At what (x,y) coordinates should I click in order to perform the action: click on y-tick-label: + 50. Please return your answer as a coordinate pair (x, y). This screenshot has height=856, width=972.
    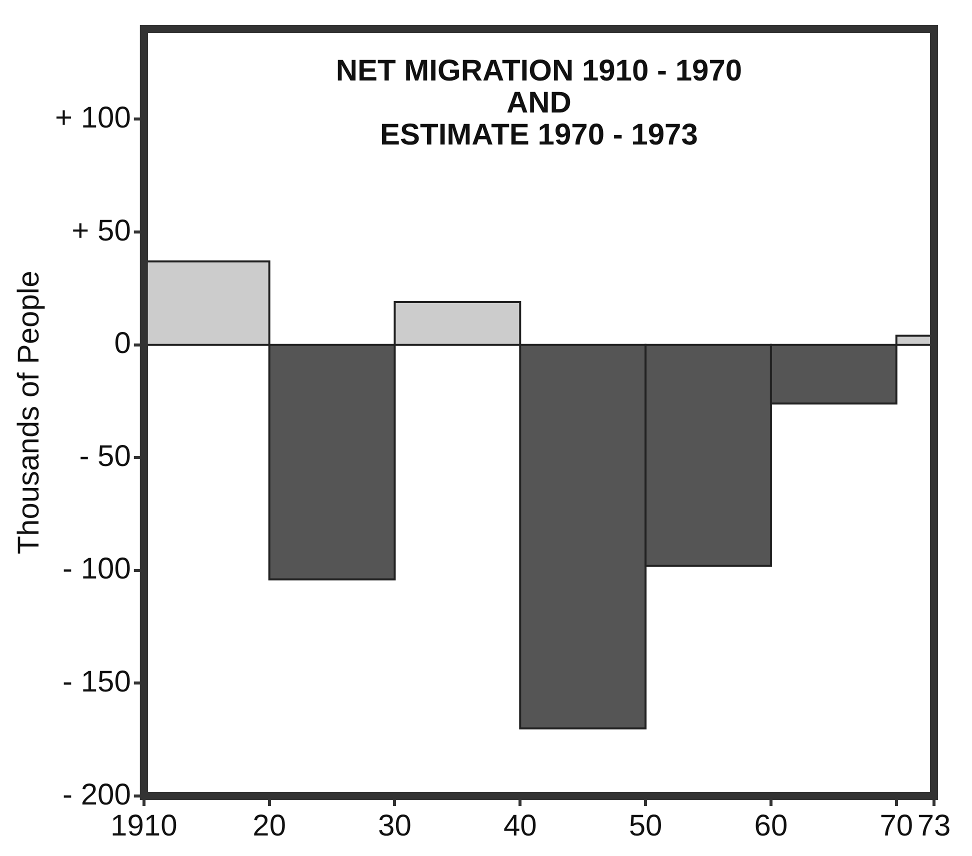
    Looking at the image, I should click on (101, 231).